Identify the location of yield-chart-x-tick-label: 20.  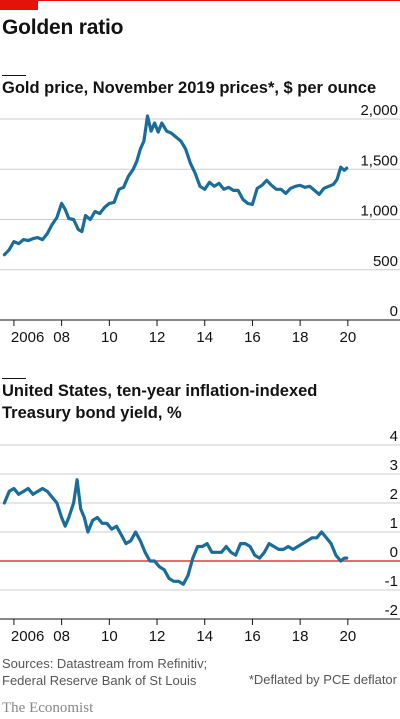
(348, 636).